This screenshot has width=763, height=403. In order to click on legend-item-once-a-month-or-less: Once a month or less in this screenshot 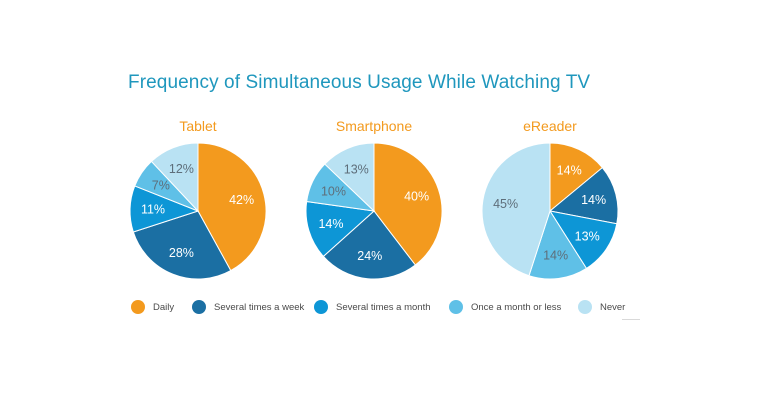, I will do `click(505, 307)`.